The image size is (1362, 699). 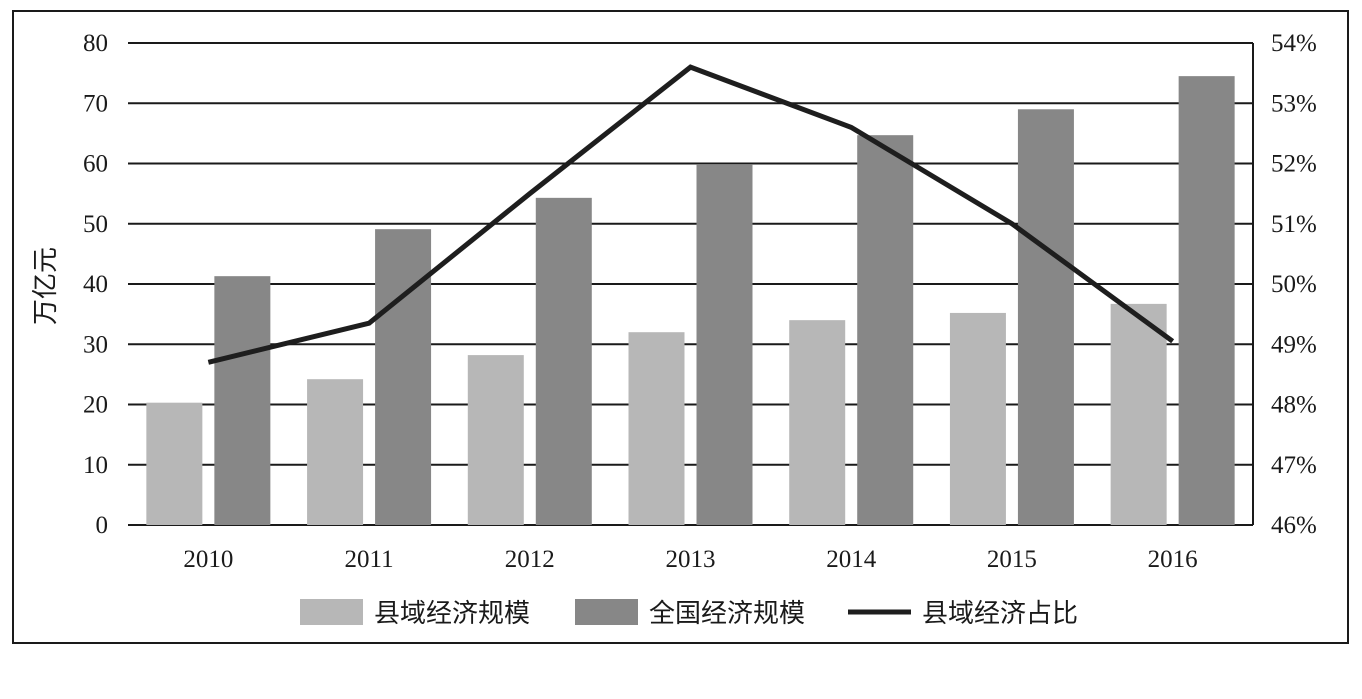 I want to click on y-tick-label: 20, so click(x=95, y=405).